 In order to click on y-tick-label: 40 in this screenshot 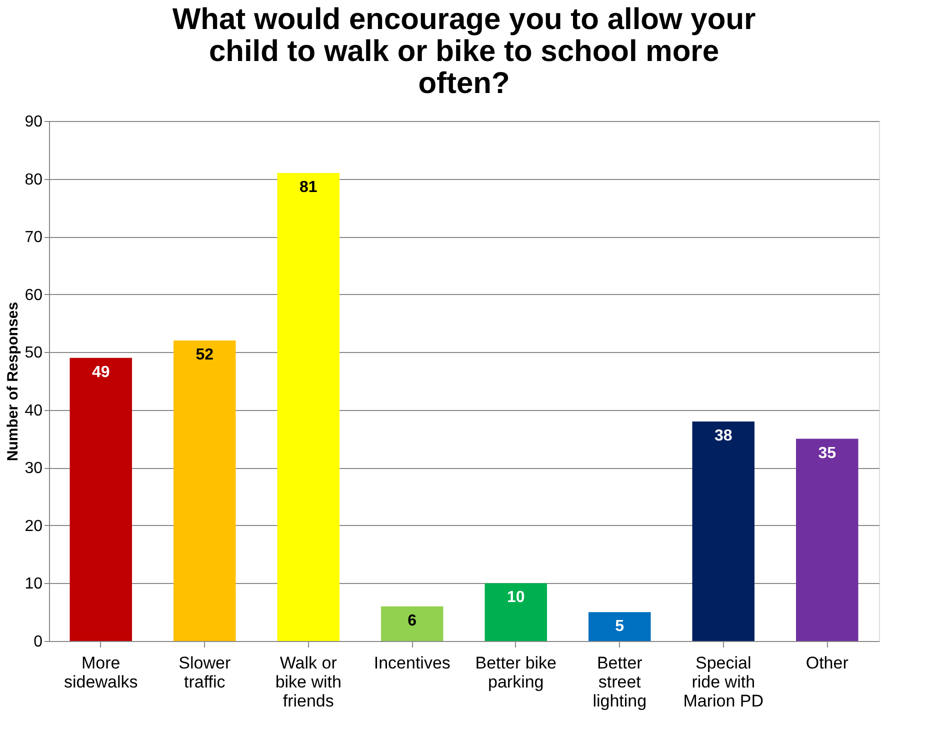, I will do `click(33, 411)`.